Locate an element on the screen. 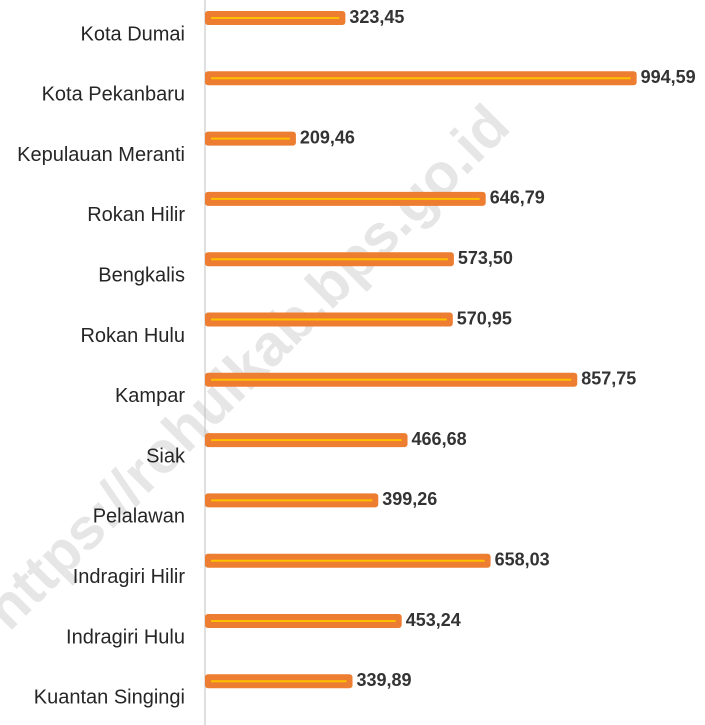 This screenshot has height=725, width=705. value-label: 646,79 is located at coordinates (517, 198).